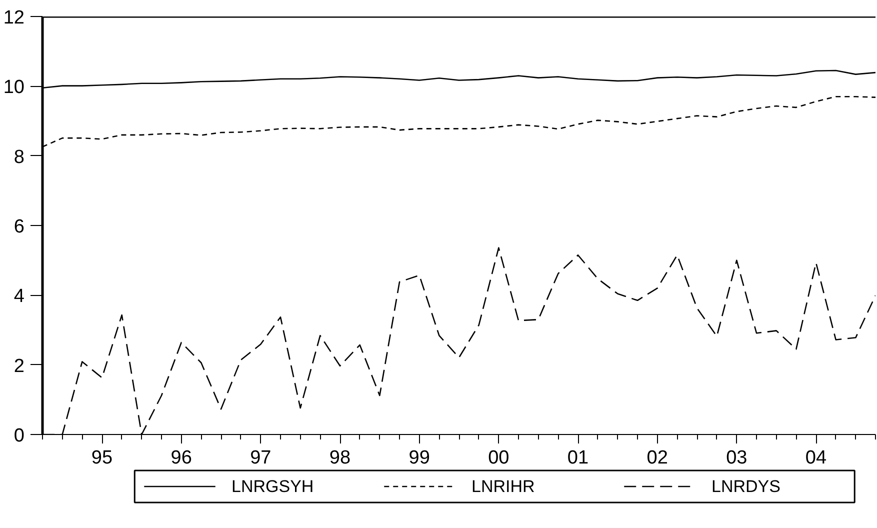 This screenshot has width=877, height=528. I want to click on x-tick-label: 02, so click(657, 458).